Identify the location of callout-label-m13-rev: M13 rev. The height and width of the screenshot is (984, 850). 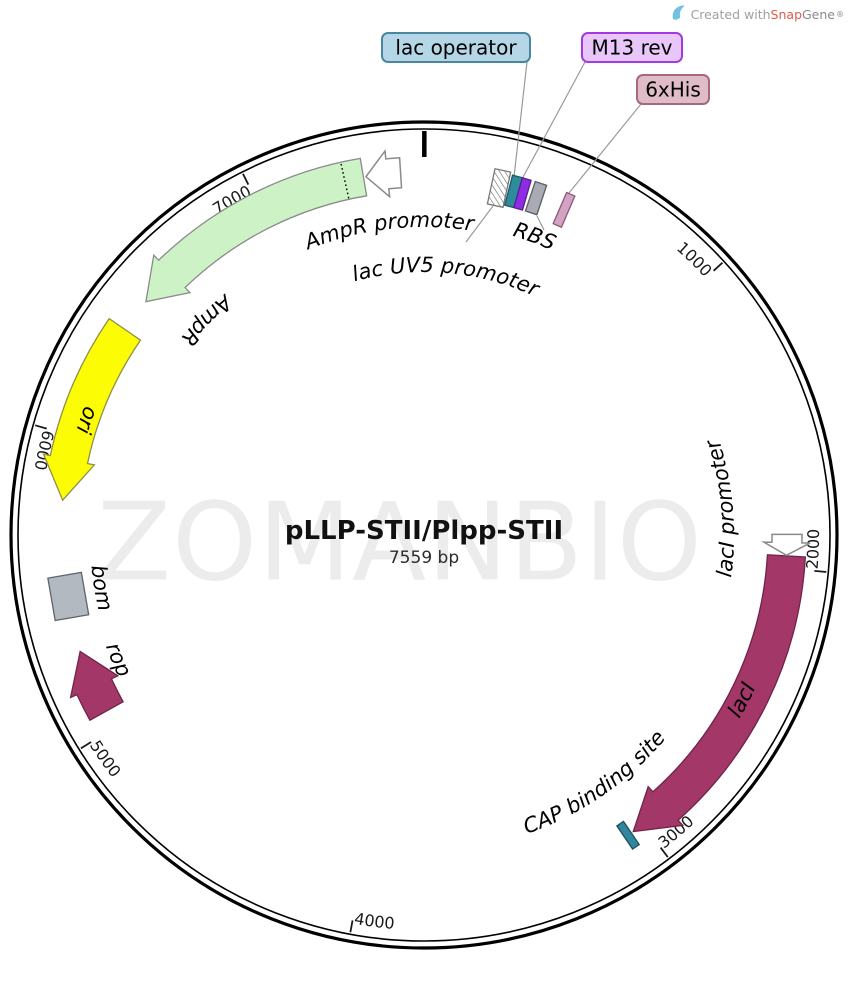
(632, 48).